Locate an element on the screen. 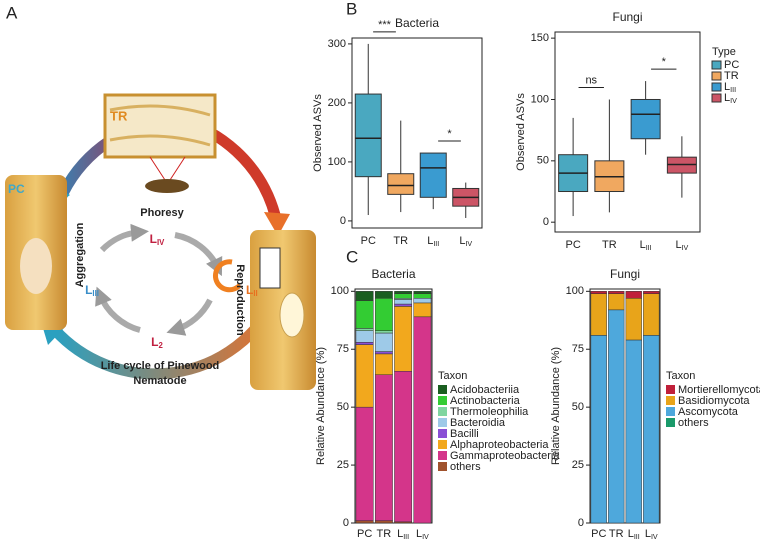 Image resolution: width=760 pixels, height=540 pixels. y-tick-label: 150 is located at coordinates (540, 38).